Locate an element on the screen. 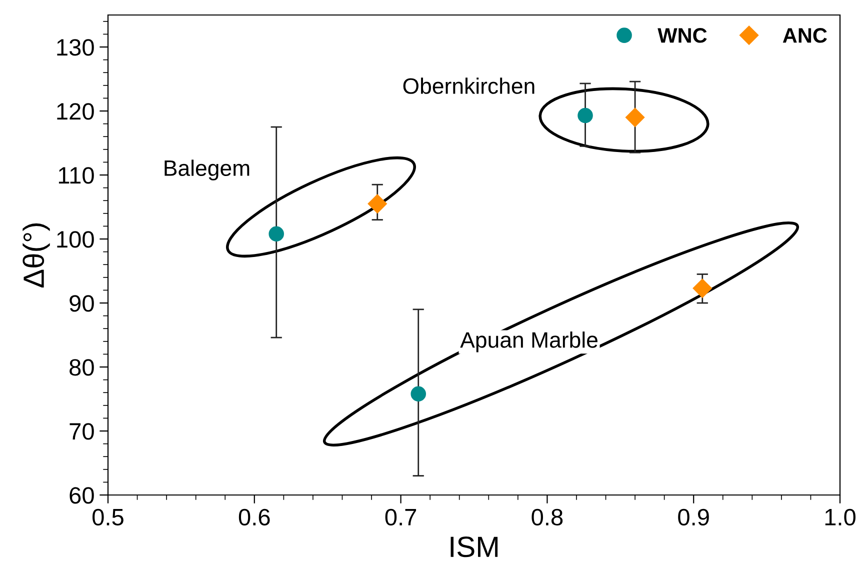 The image size is (860, 571). x-tick-label: 0.5 is located at coordinates (108, 517).